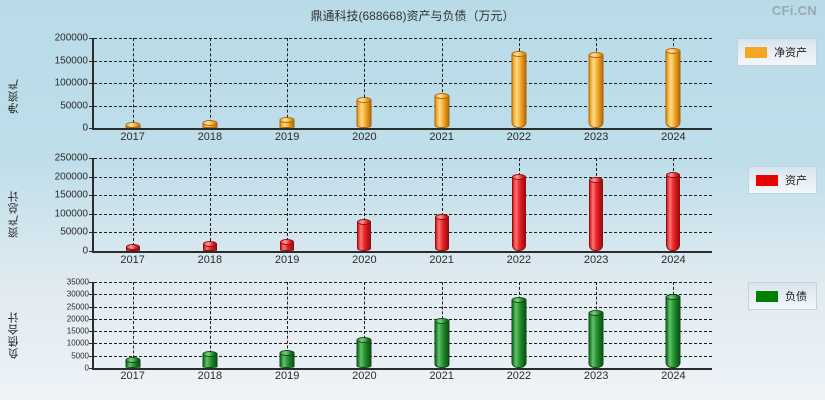 The image size is (825, 400). Describe the element at coordinates (14, 214) in the screenshot. I see `y-axis-title-assets: 资产总计` at that location.